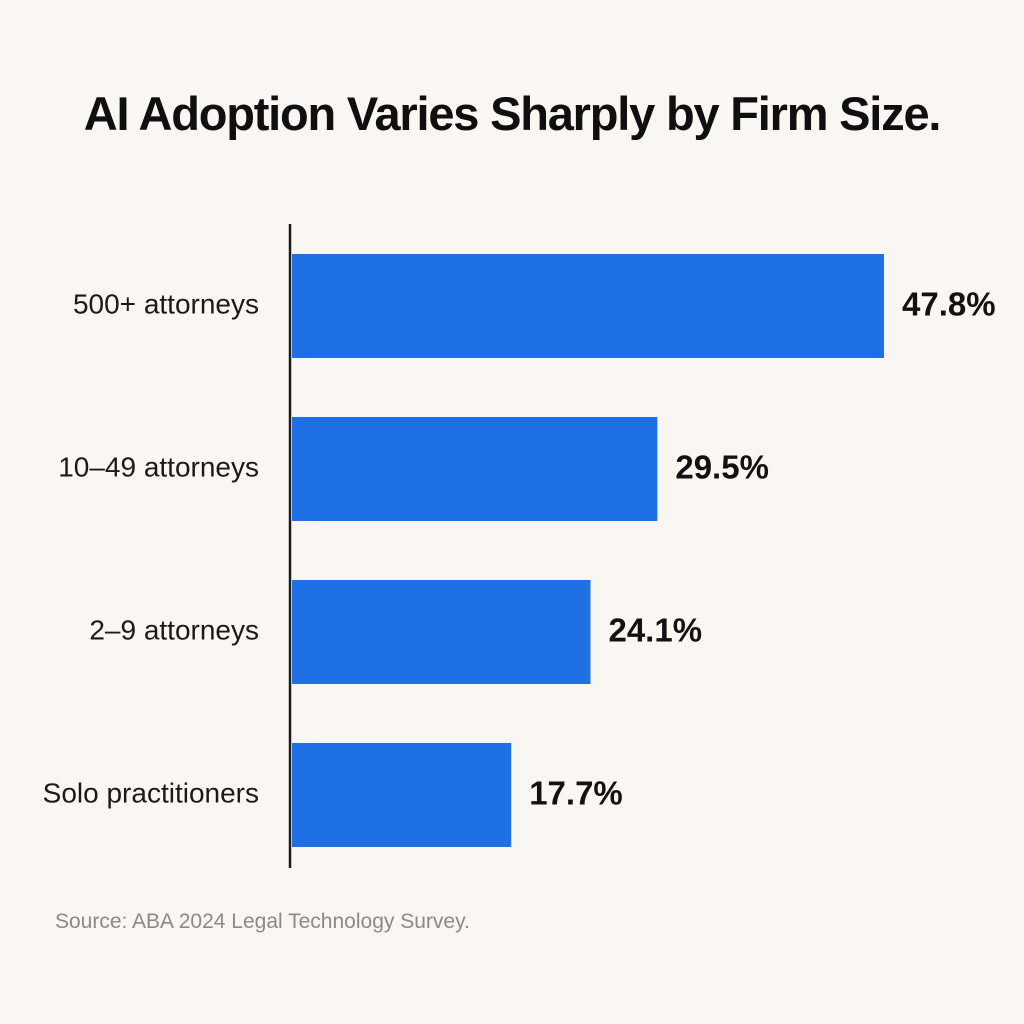 This screenshot has width=1024, height=1024. I want to click on category-label: 10–49 attorneys, so click(158, 466).